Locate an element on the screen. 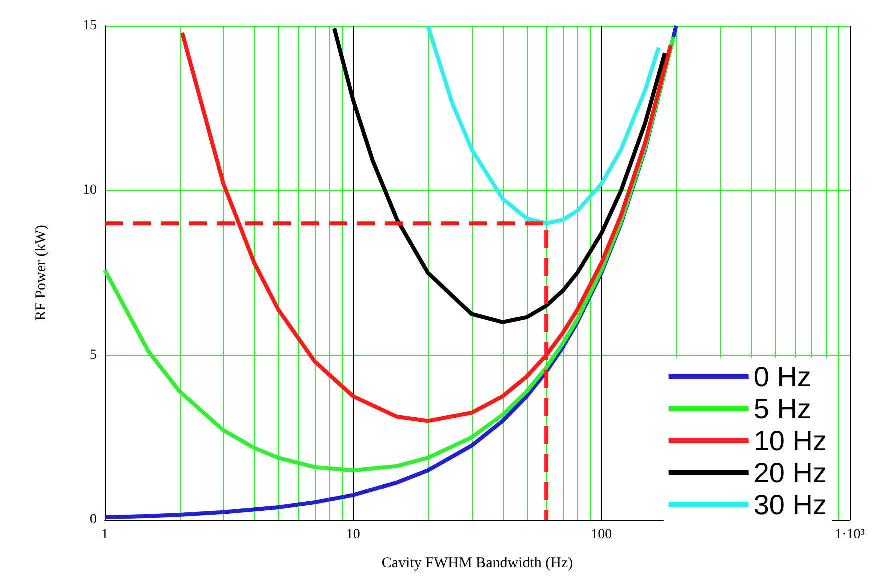 The width and height of the screenshot is (880, 584). x-tick-label: 10 is located at coordinates (353, 535).